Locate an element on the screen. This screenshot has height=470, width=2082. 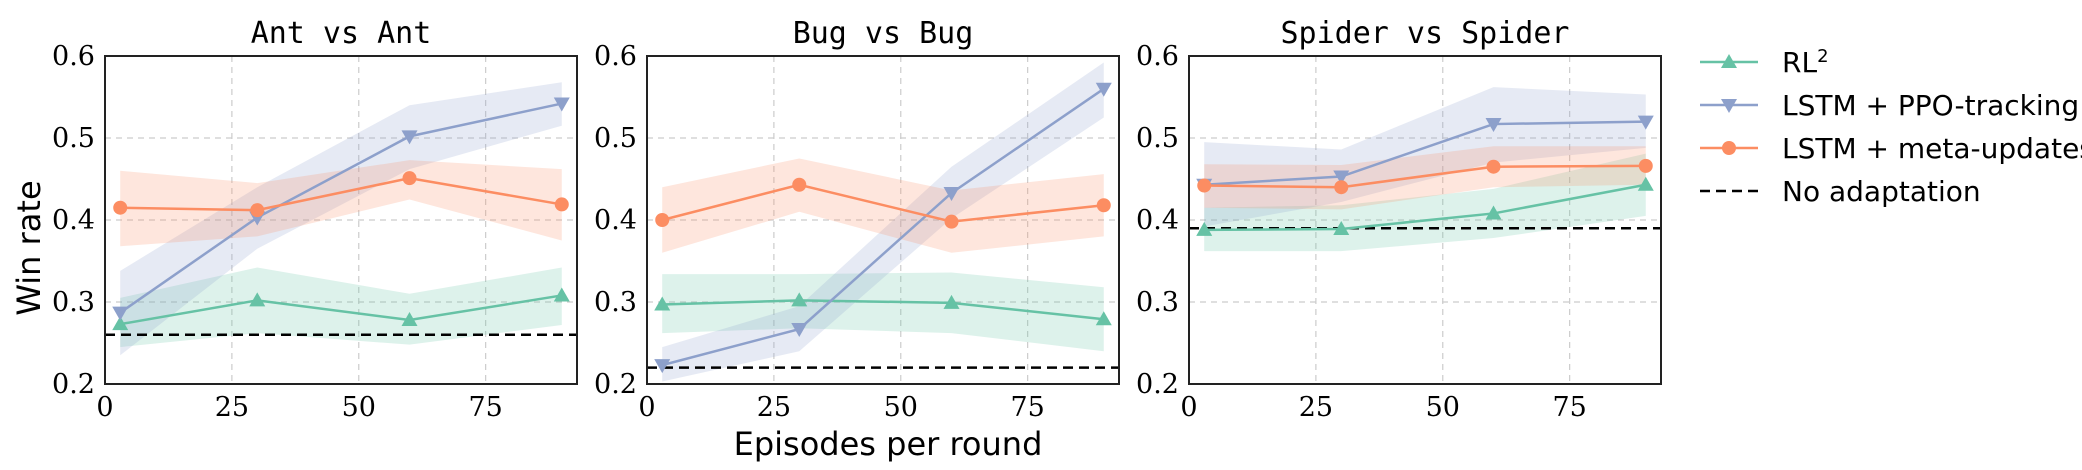
panel-title: Bug vs Bug is located at coordinates (883, 33).